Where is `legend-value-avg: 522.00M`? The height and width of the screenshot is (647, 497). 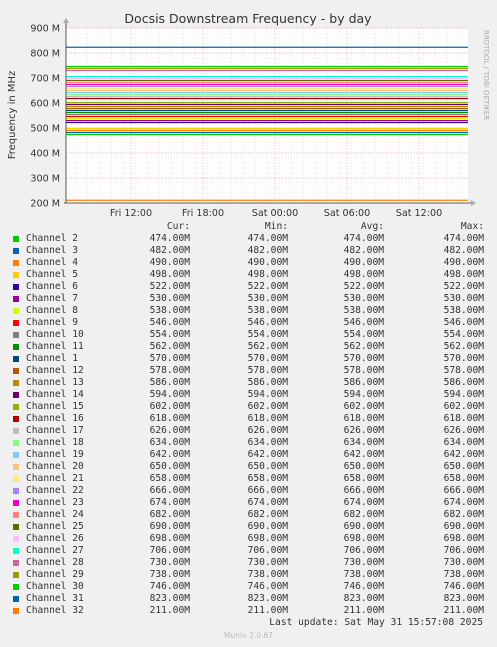 legend-value-avg: 522.00M is located at coordinates (363, 286).